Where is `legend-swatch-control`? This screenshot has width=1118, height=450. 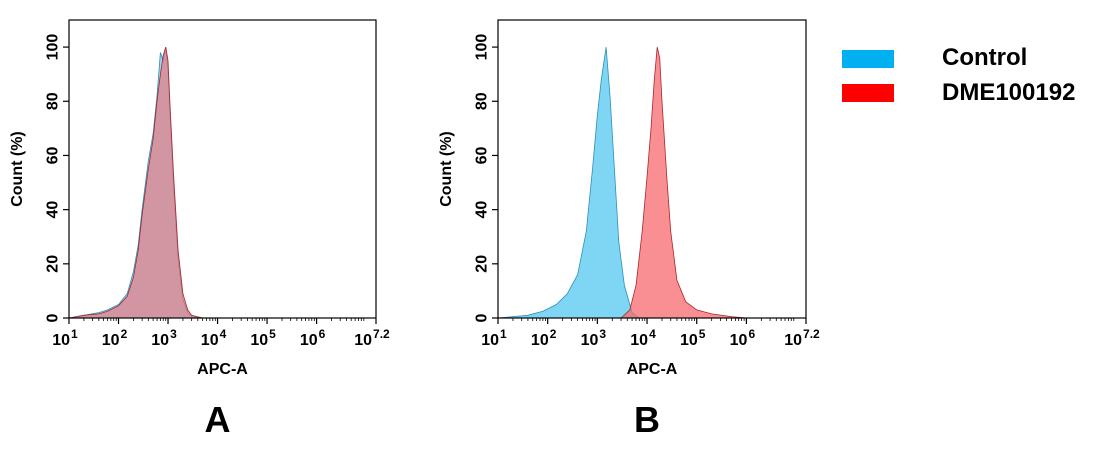 legend-swatch-control is located at coordinates (868, 59).